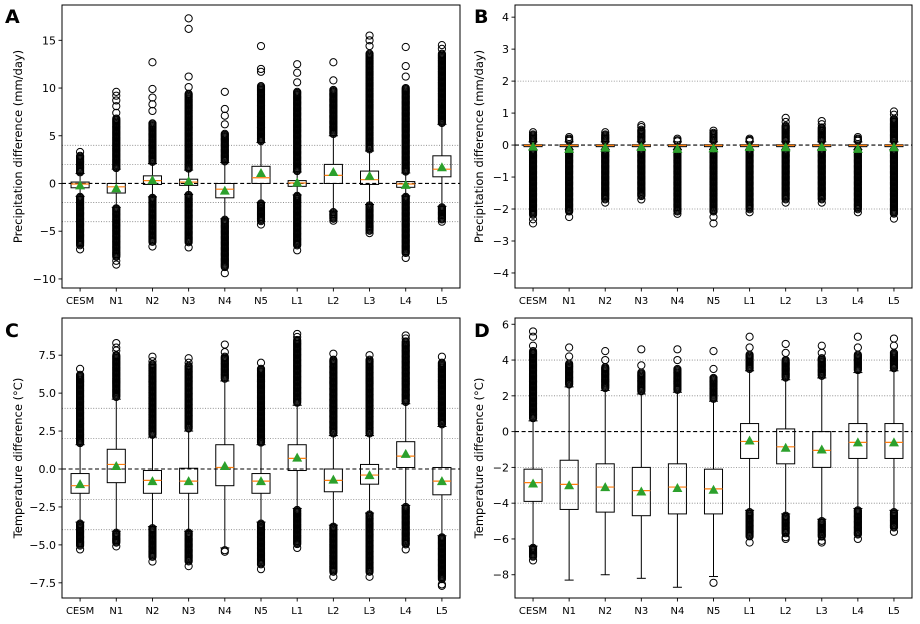  I want to click on y-tick-label: 1, so click(505, 113).